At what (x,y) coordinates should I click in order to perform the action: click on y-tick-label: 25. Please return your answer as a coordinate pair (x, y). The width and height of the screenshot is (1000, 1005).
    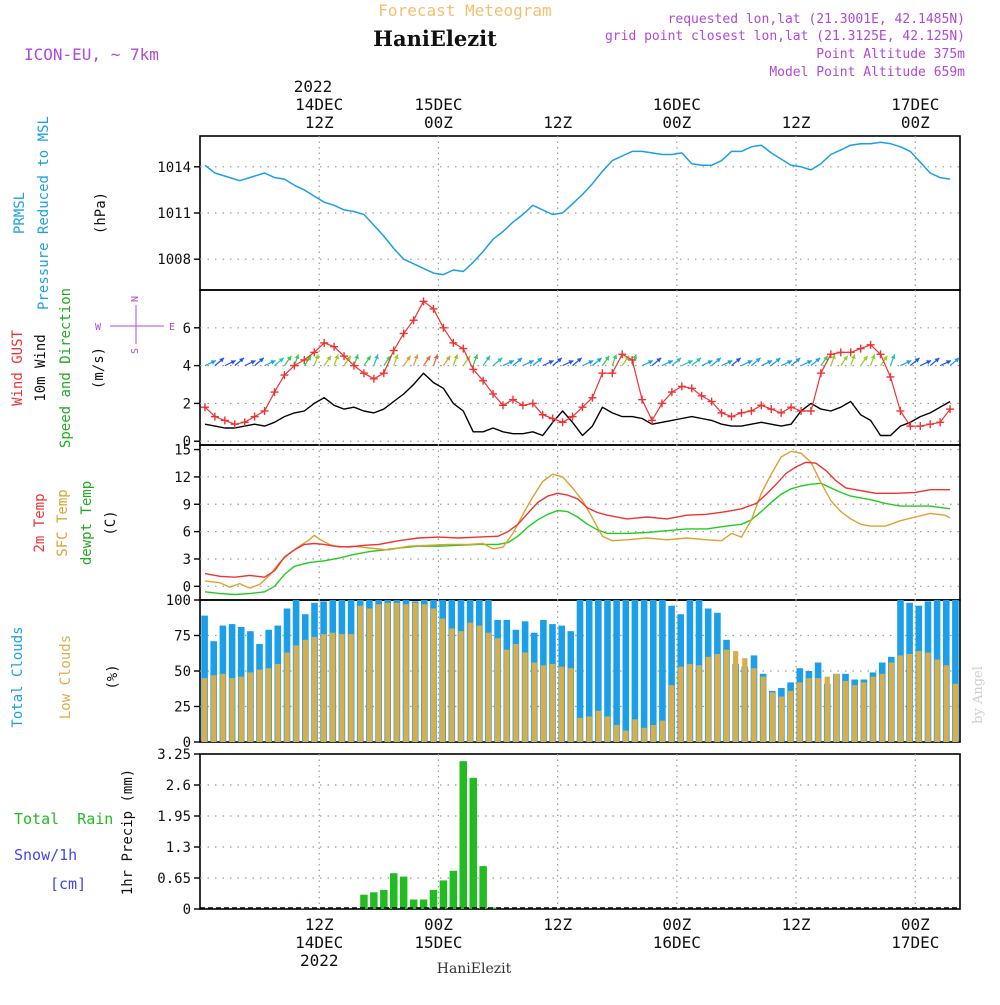
    Looking at the image, I should click on (182, 708).